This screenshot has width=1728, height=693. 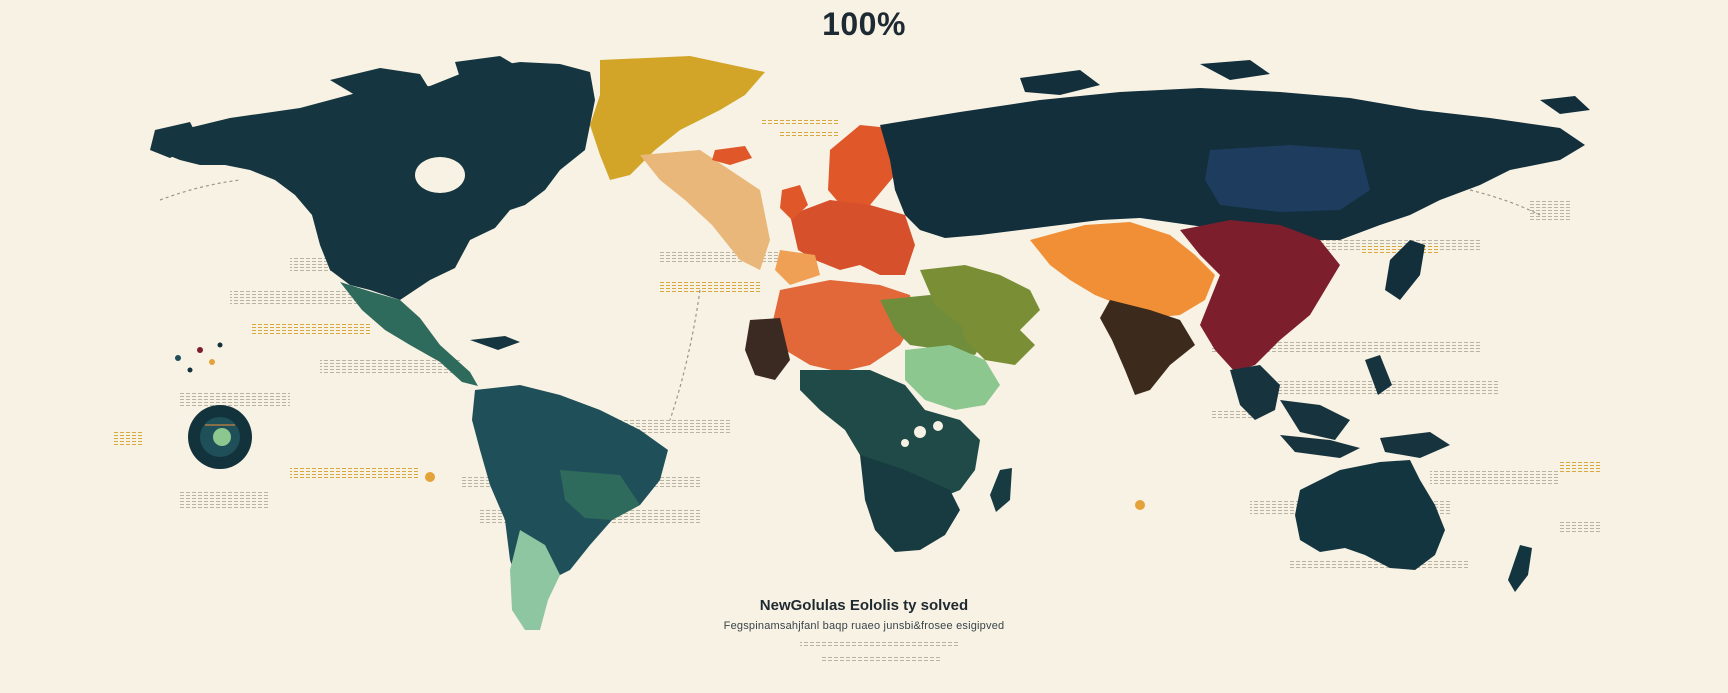 What do you see at coordinates (864, 605) in the screenshot?
I see `map-caption: NewGolulas Eololis ty solved` at bounding box center [864, 605].